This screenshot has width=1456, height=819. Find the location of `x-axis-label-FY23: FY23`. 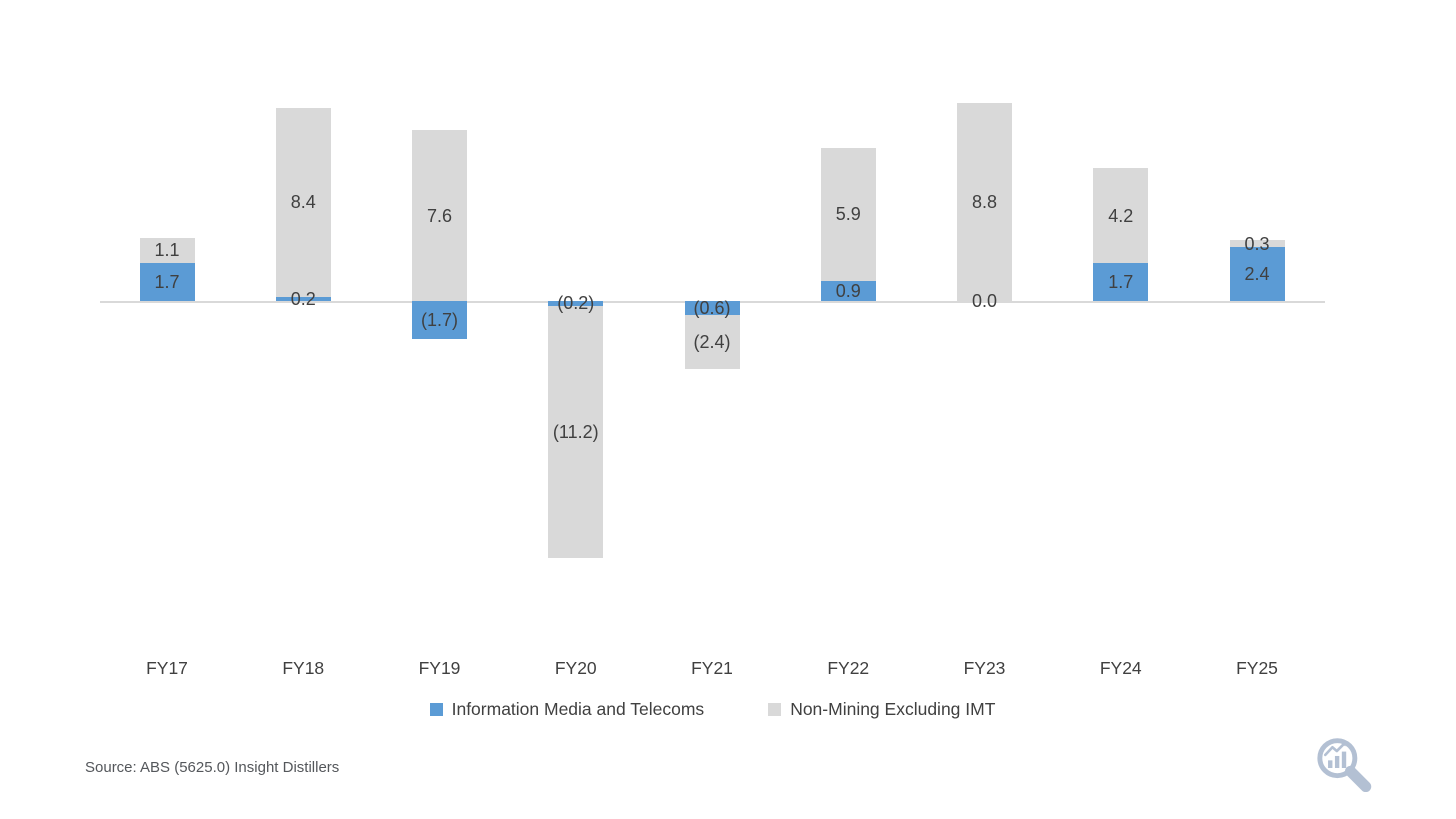

x-axis-label-FY23: FY23 is located at coordinates (984, 668).